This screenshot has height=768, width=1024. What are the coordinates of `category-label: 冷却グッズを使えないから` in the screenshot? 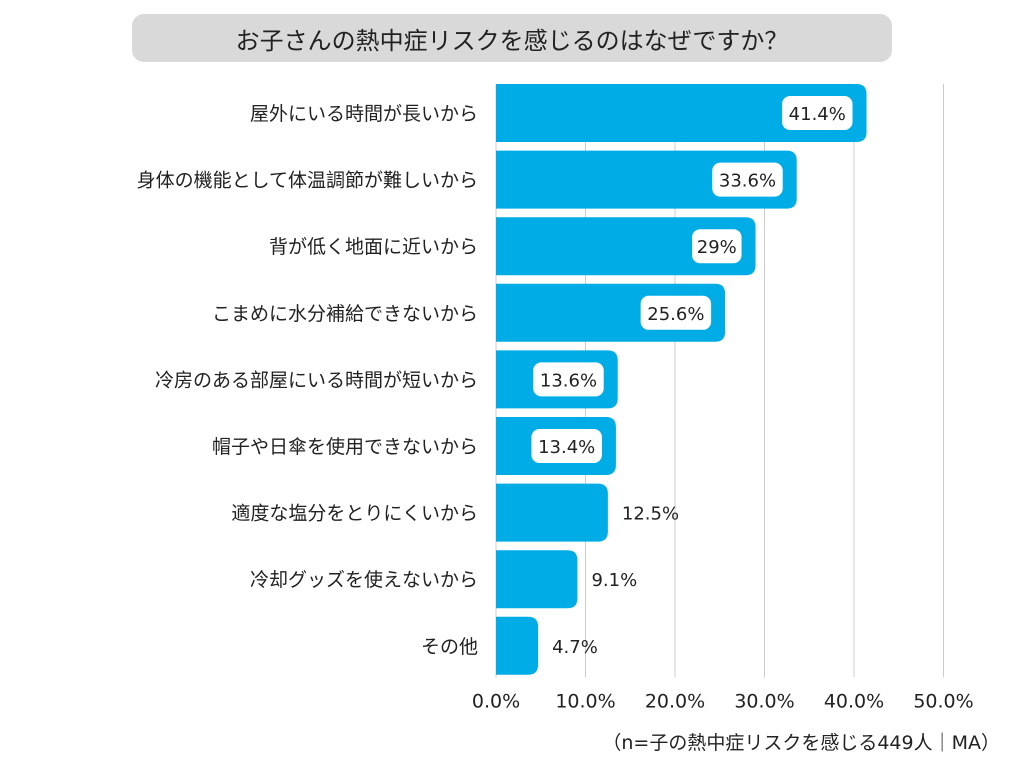 It's located at (364, 580).